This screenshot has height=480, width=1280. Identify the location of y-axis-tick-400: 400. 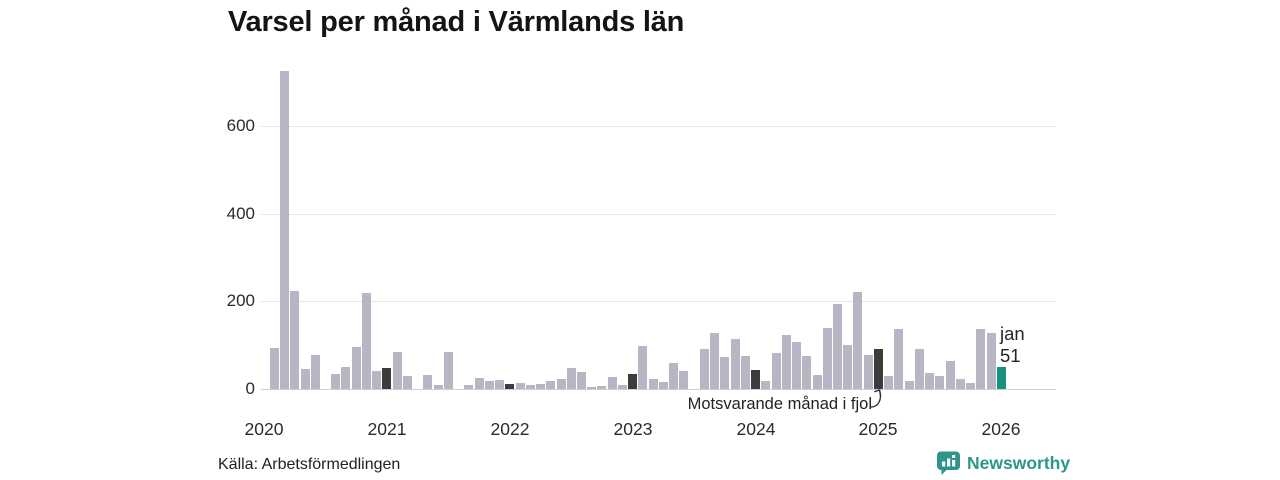
(240, 213).